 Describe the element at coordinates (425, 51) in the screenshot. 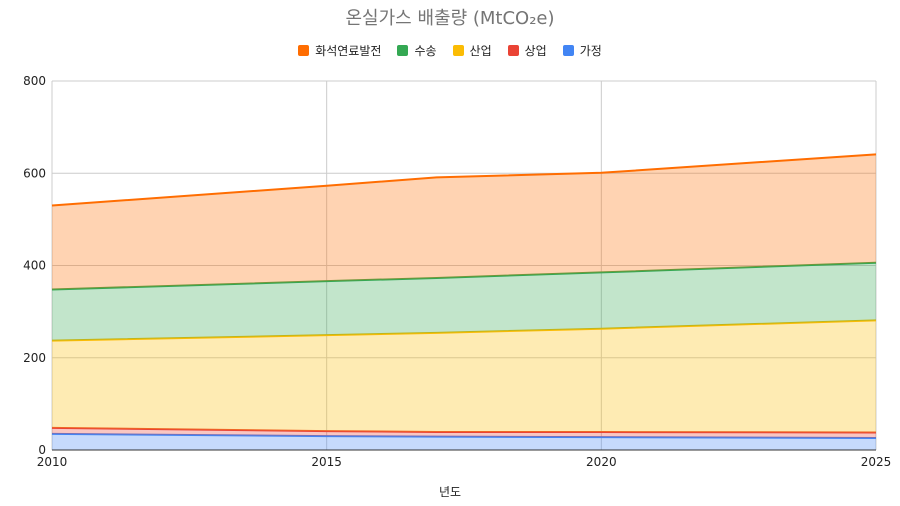

I see `legend-label-transport: 수송` at that location.